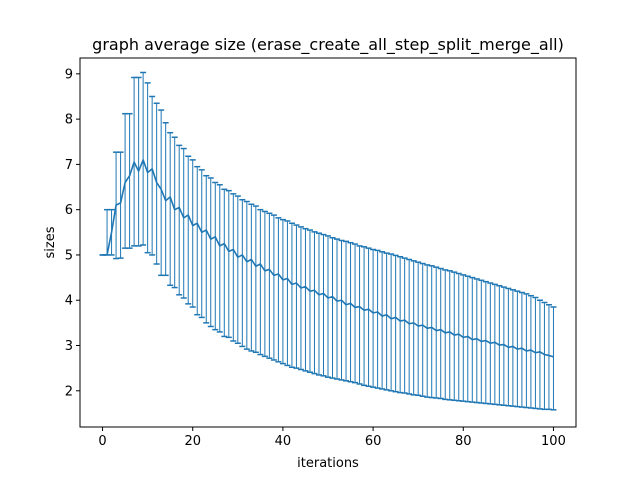 The width and height of the screenshot is (640, 480). What do you see at coordinates (69, 74) in the screenshot?
I see `y-tick-label: 9` at bounding box center [69, 74].